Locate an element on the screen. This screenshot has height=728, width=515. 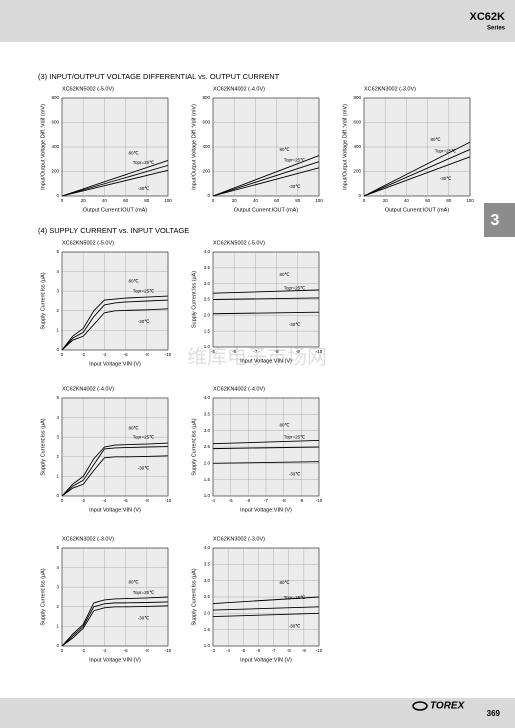
x-tick-label: -5 is located at coordinates (243, 650).